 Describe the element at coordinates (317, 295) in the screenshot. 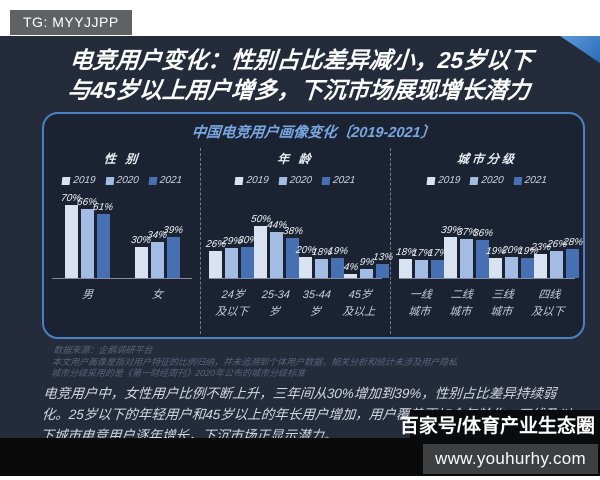

I see `category-label-line: 35-44` at that location.